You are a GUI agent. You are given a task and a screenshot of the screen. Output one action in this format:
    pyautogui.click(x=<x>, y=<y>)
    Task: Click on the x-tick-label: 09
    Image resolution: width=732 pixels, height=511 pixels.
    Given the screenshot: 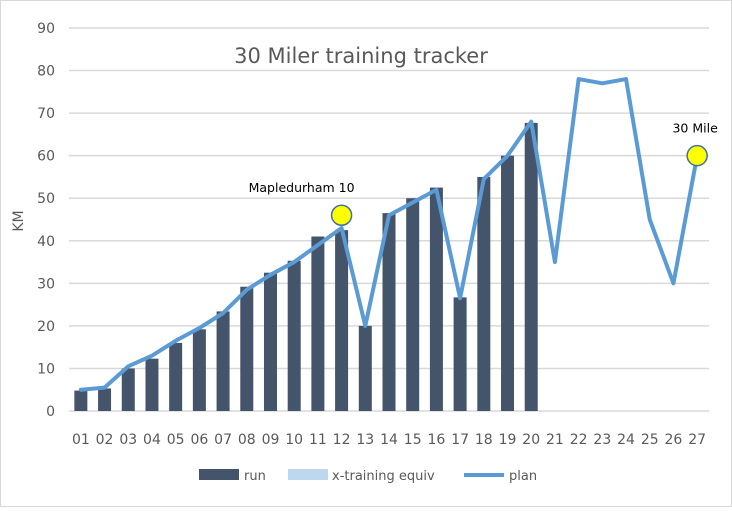 What is the action you would take?
    pyautogui.click(x=271, y=440)
    